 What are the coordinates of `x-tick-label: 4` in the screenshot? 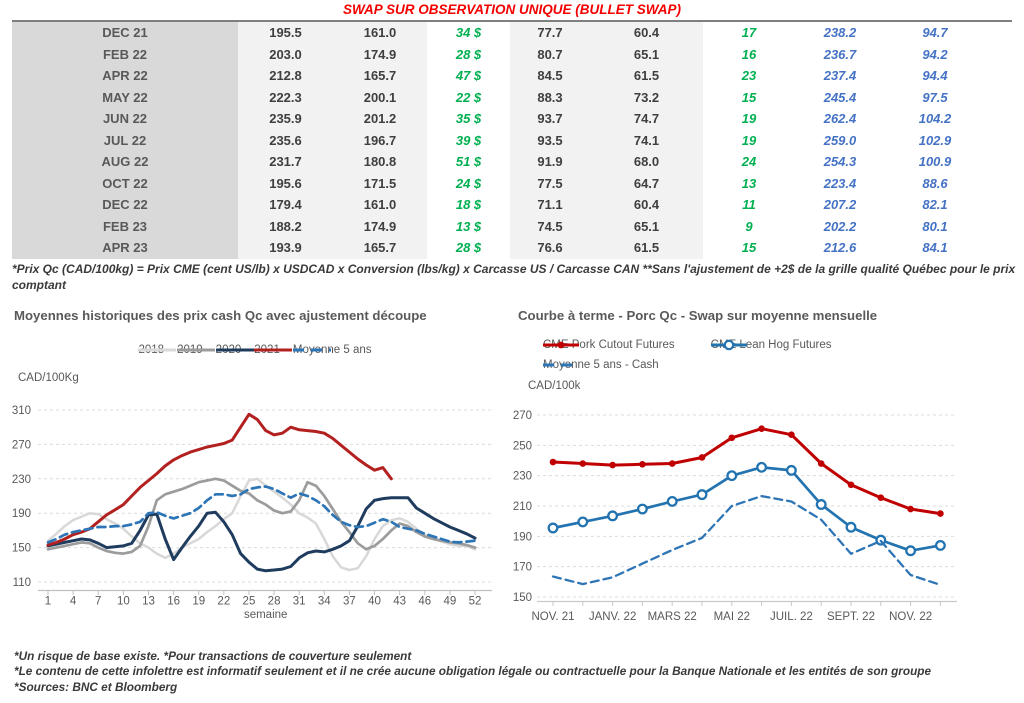 It's located at (73, 602).